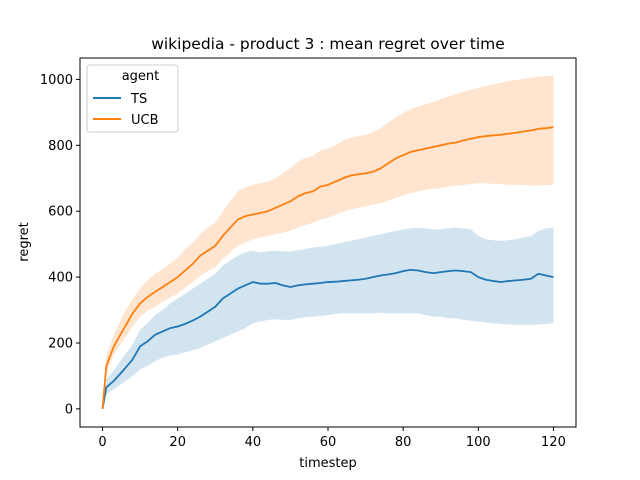 Image resolution: width=640 pixels, height=480 pixels. What do you see at coordinates (177, 442) in the screenshot?
I see `x-tick-label: 20` at bounding box center [177, 442].